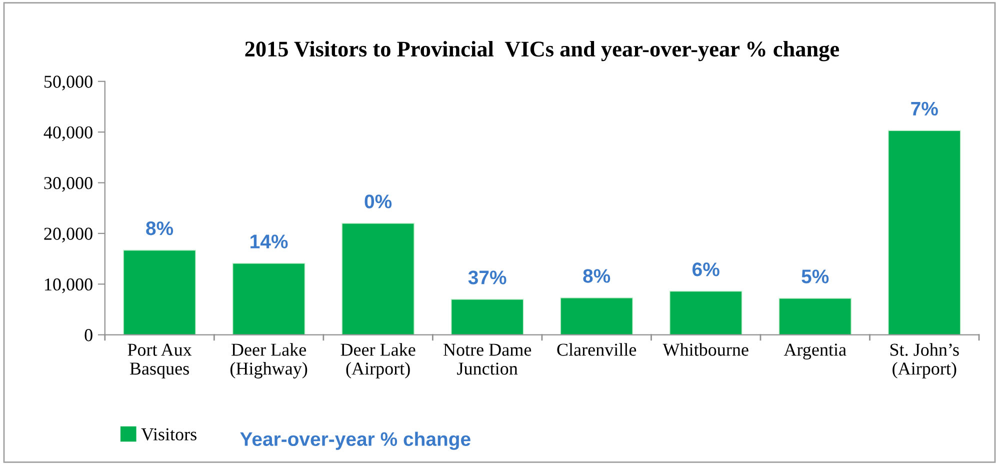  I want to click on x-tick-label: Deer Lake (Highway), so click(269, 360).